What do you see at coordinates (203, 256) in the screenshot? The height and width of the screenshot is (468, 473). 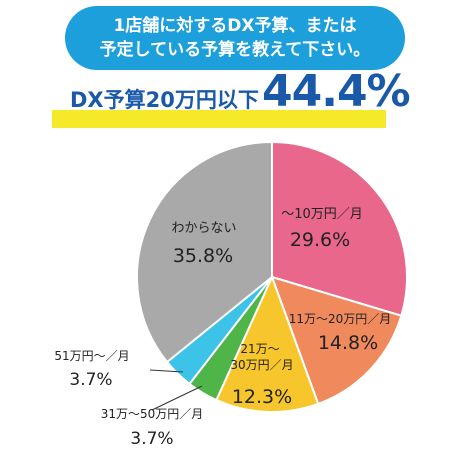 I see `slice-value-6: 35.8%` at bounding box center [203, 256].